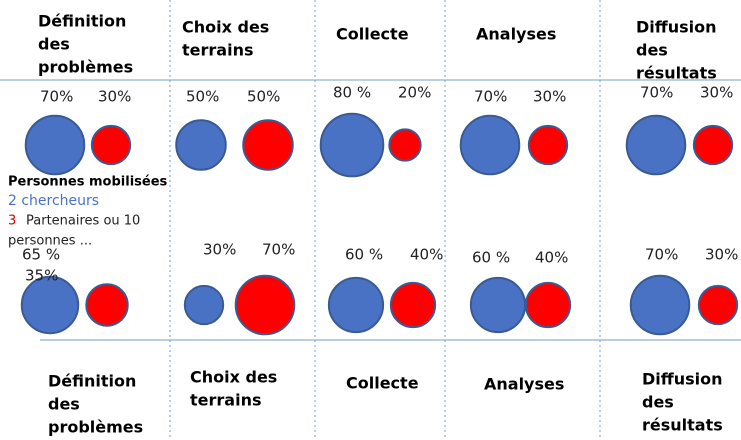  What do you see at coordinates (83, 221) in the screenshot?
I see `legend-partners-text: Partenaires ou 10` at bounding box center [83, 221].